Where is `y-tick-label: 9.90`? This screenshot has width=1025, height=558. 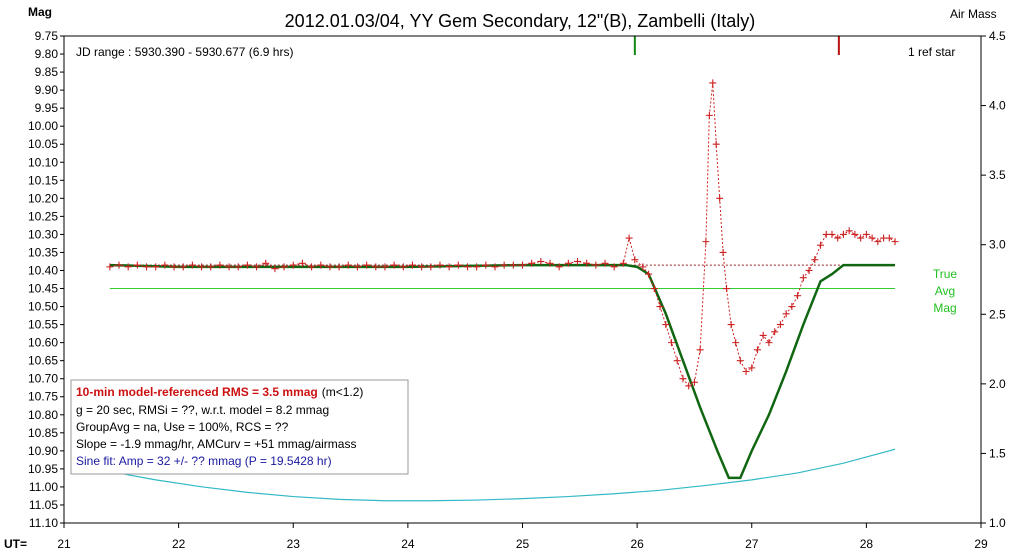
y-tick-label: 9.90 is located at coordinates (47, 90).